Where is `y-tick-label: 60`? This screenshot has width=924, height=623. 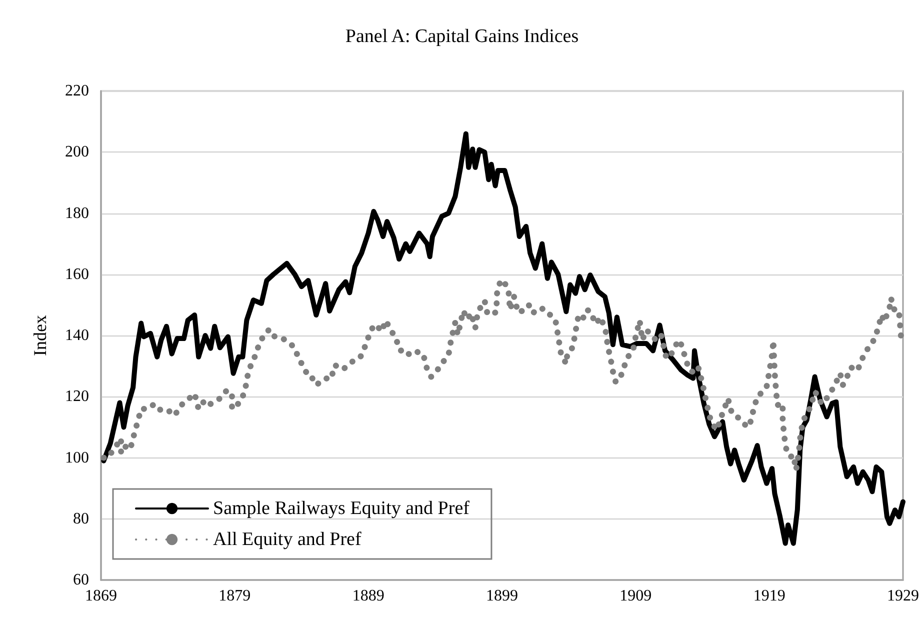 y-tick-label: 60 is located at coordinates (81, 580).